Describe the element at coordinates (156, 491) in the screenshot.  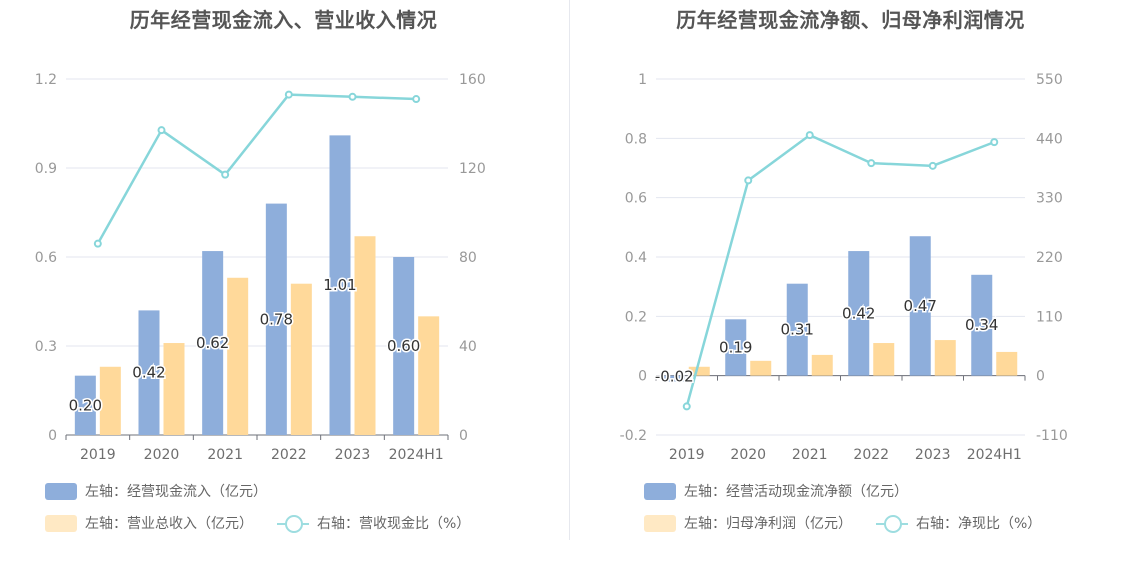
I see `legend-item-cash-inflow: 左轴：经营现金流入（亿元）` at that location.